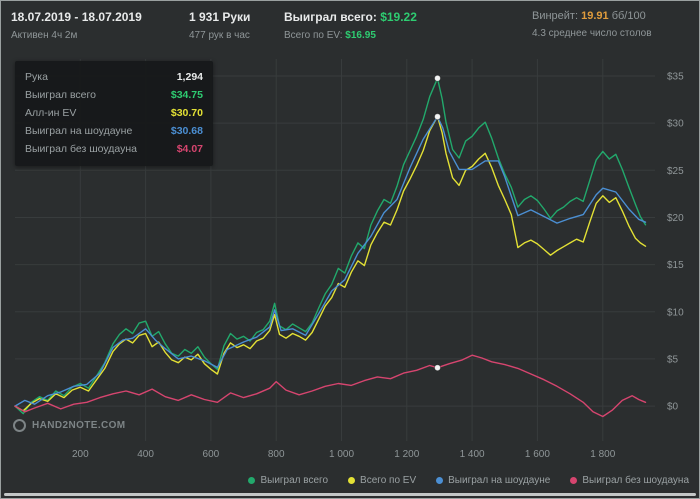 This screenshot has width=700, height=499. I want to click on date-block: 18.07.2019 - 18.07.2019 Активен 4ч 2м, so click(76, 25).